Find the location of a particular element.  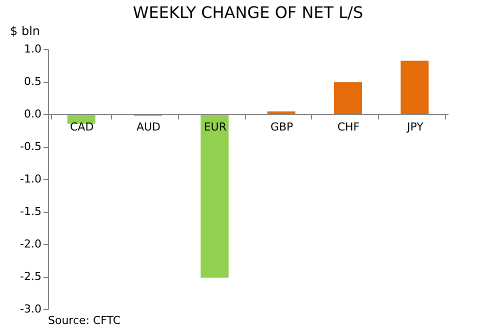

x-tick-label: JPY is located at coordinates (415, 127).